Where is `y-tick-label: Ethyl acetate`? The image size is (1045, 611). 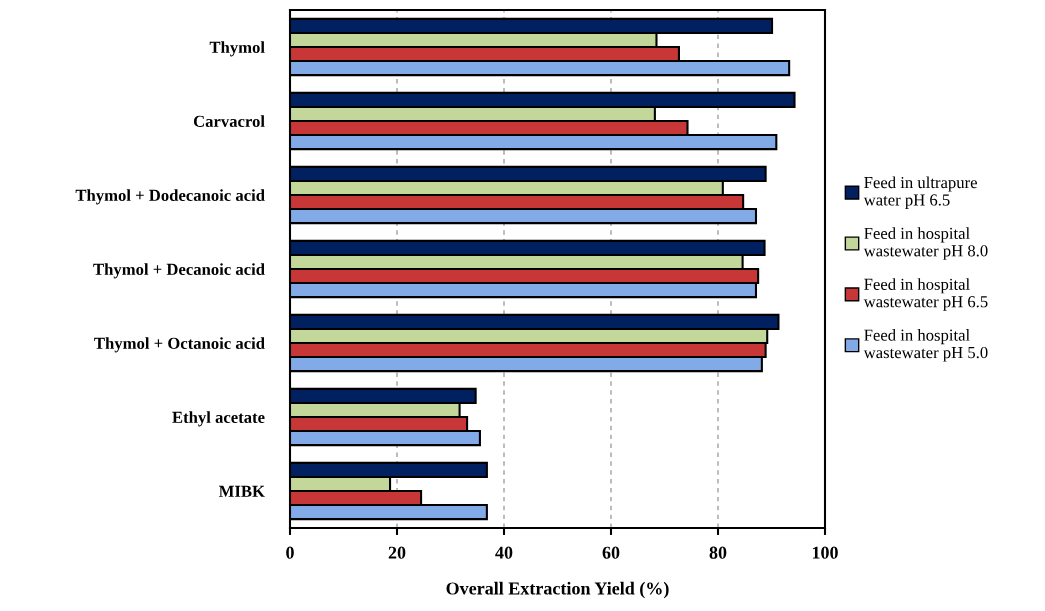 y-tick-label: Ethyl acetate is located at coordinates (218, 419).